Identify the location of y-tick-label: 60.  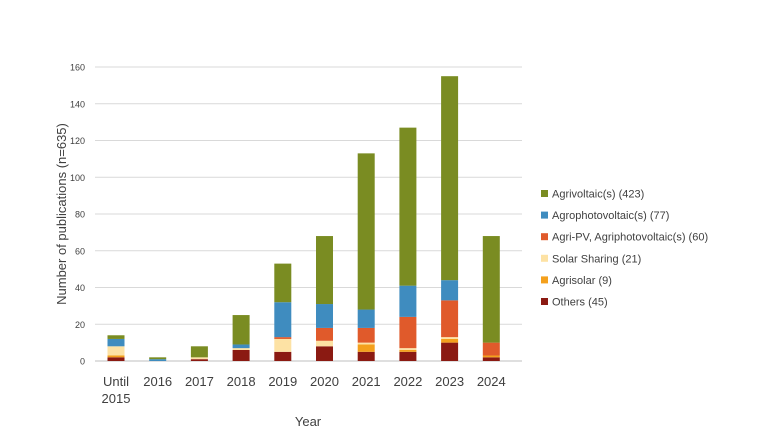
(80, 251).